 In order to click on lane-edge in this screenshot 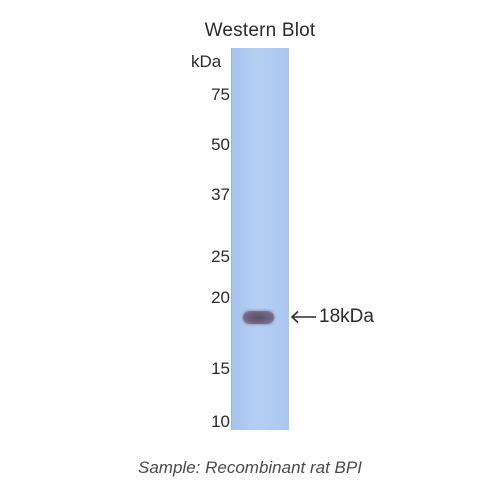, I will do `click(231, 239)`.